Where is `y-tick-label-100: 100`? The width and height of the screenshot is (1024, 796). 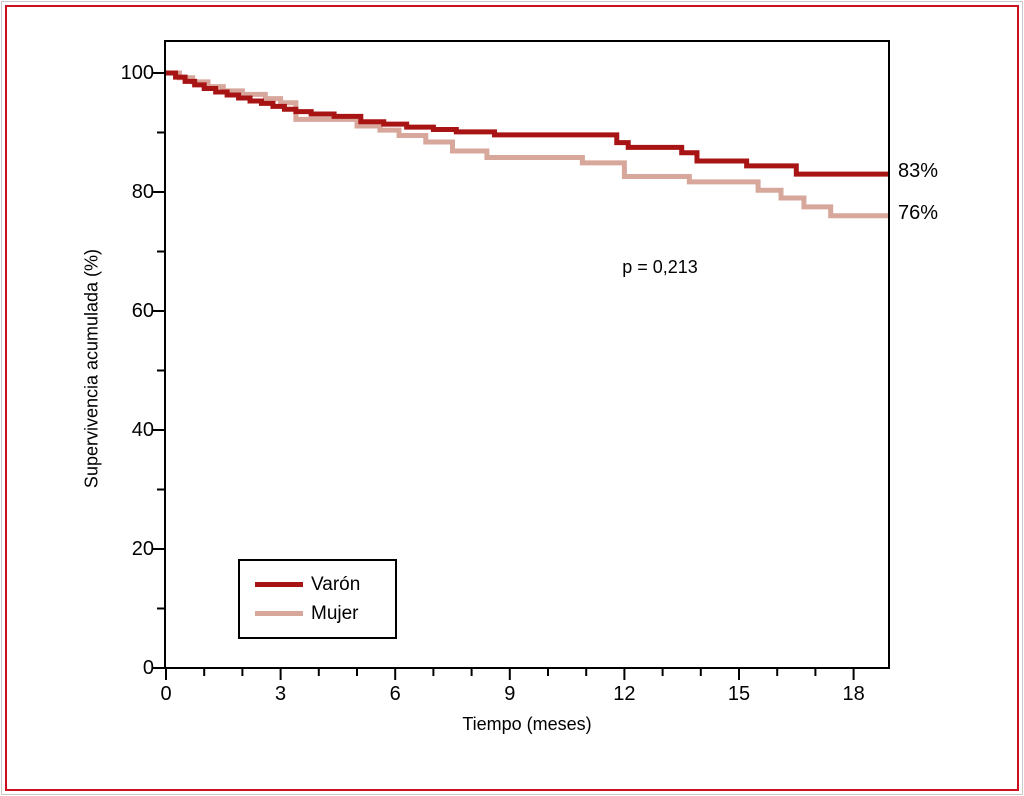
y-tick-label-100: 100 is located at coordinates (137, 73).